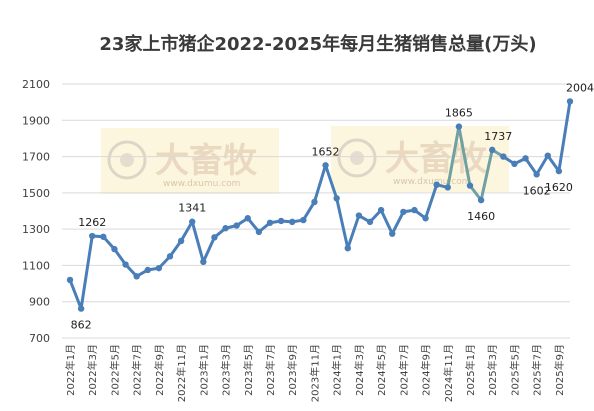  I want to click on data-label: 1602, so click(537, 190).